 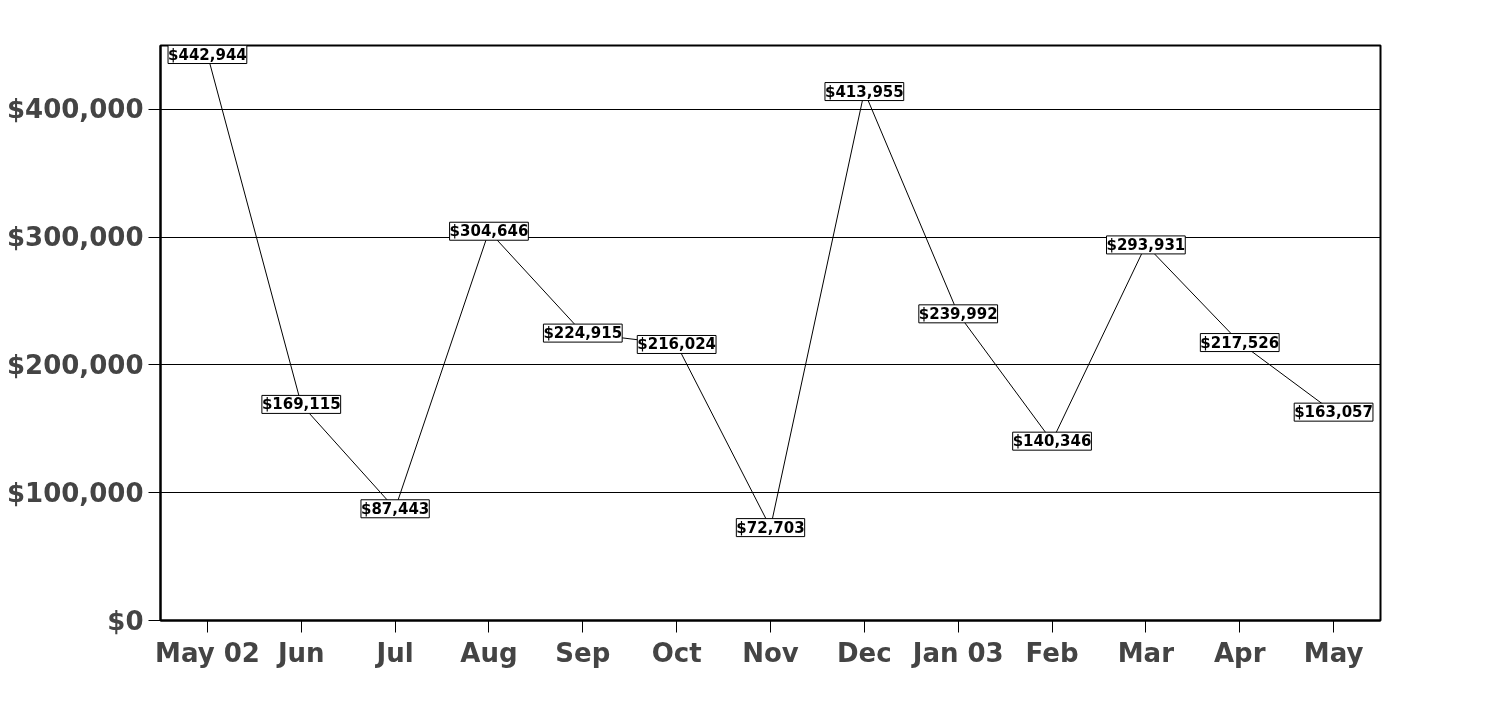 I want to click on y-tick-label: $300,000, so click(x=75, y=237).